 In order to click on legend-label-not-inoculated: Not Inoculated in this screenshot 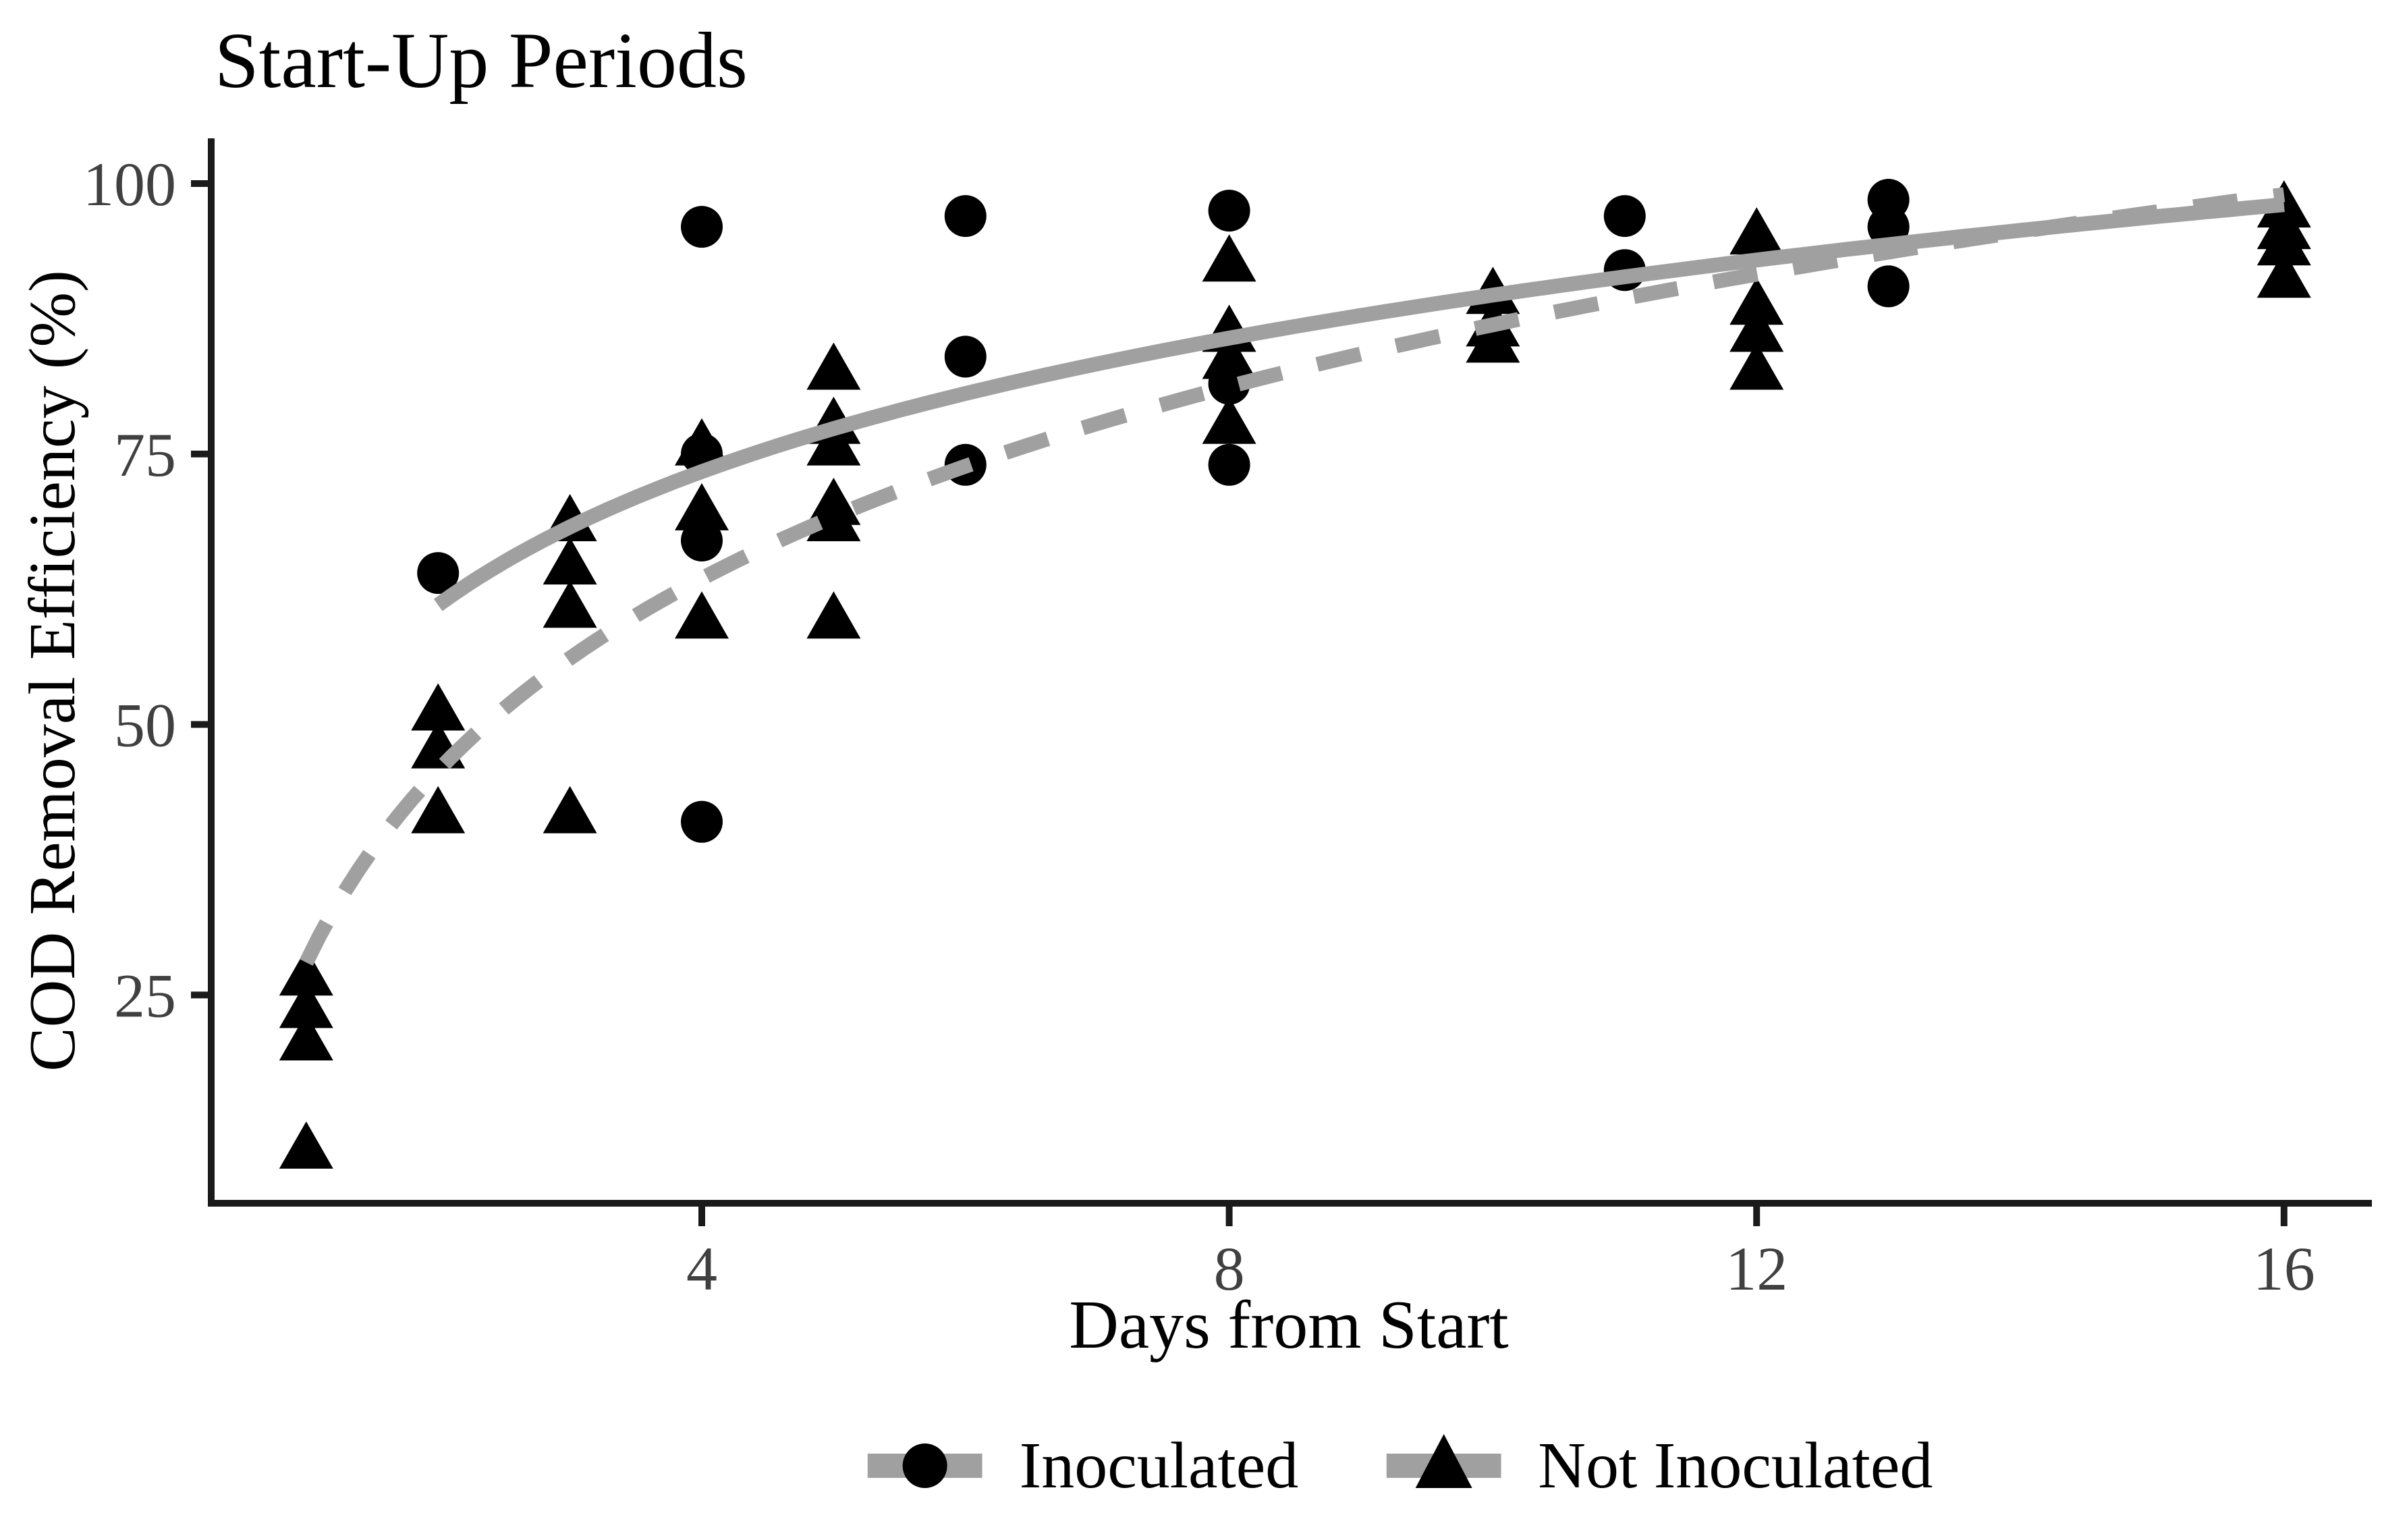, I will do `click(1735, 1465)`.